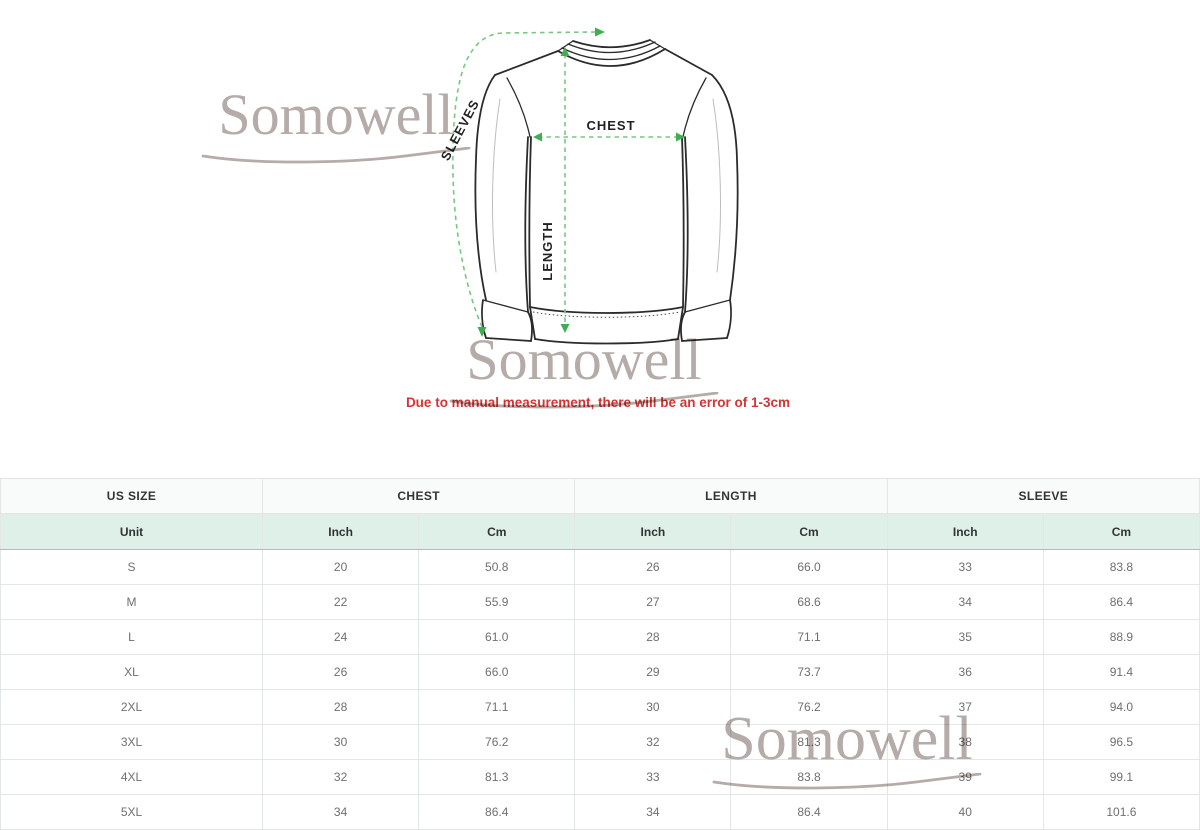 This screenshot has height=830, width=1200. I want to click on sleeve-arrow-top, so click(600, 32).